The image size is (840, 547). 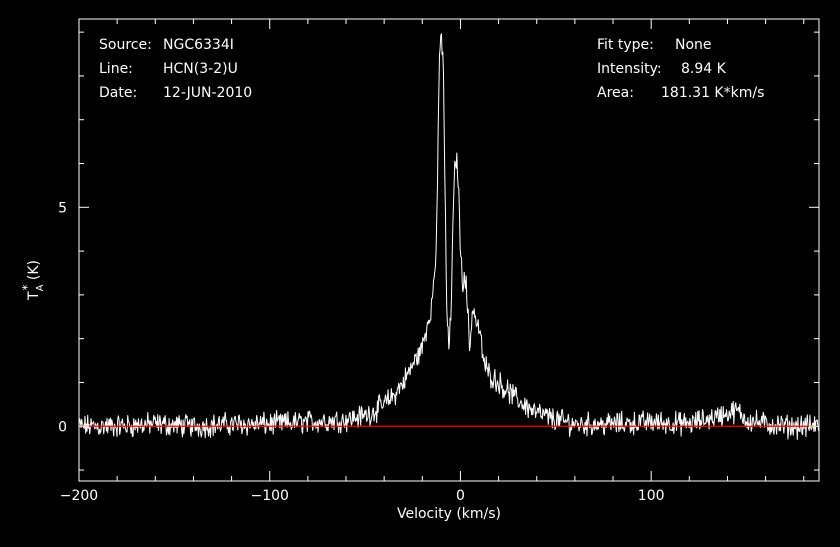 I want to click on y-axis-label-sub: A, so click(x=40, y=287).